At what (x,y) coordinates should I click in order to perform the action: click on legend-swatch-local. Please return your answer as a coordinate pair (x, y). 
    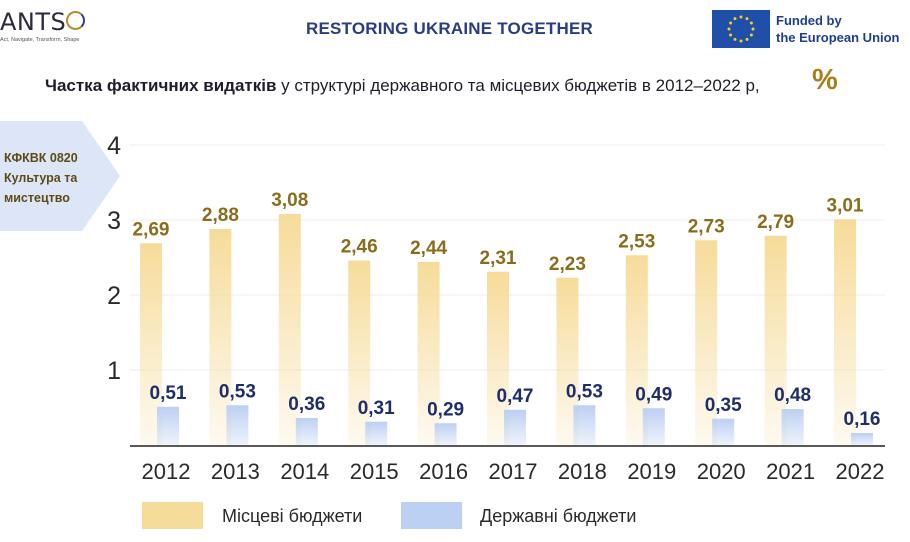
    Looking at the image, I should click on (172, 515).